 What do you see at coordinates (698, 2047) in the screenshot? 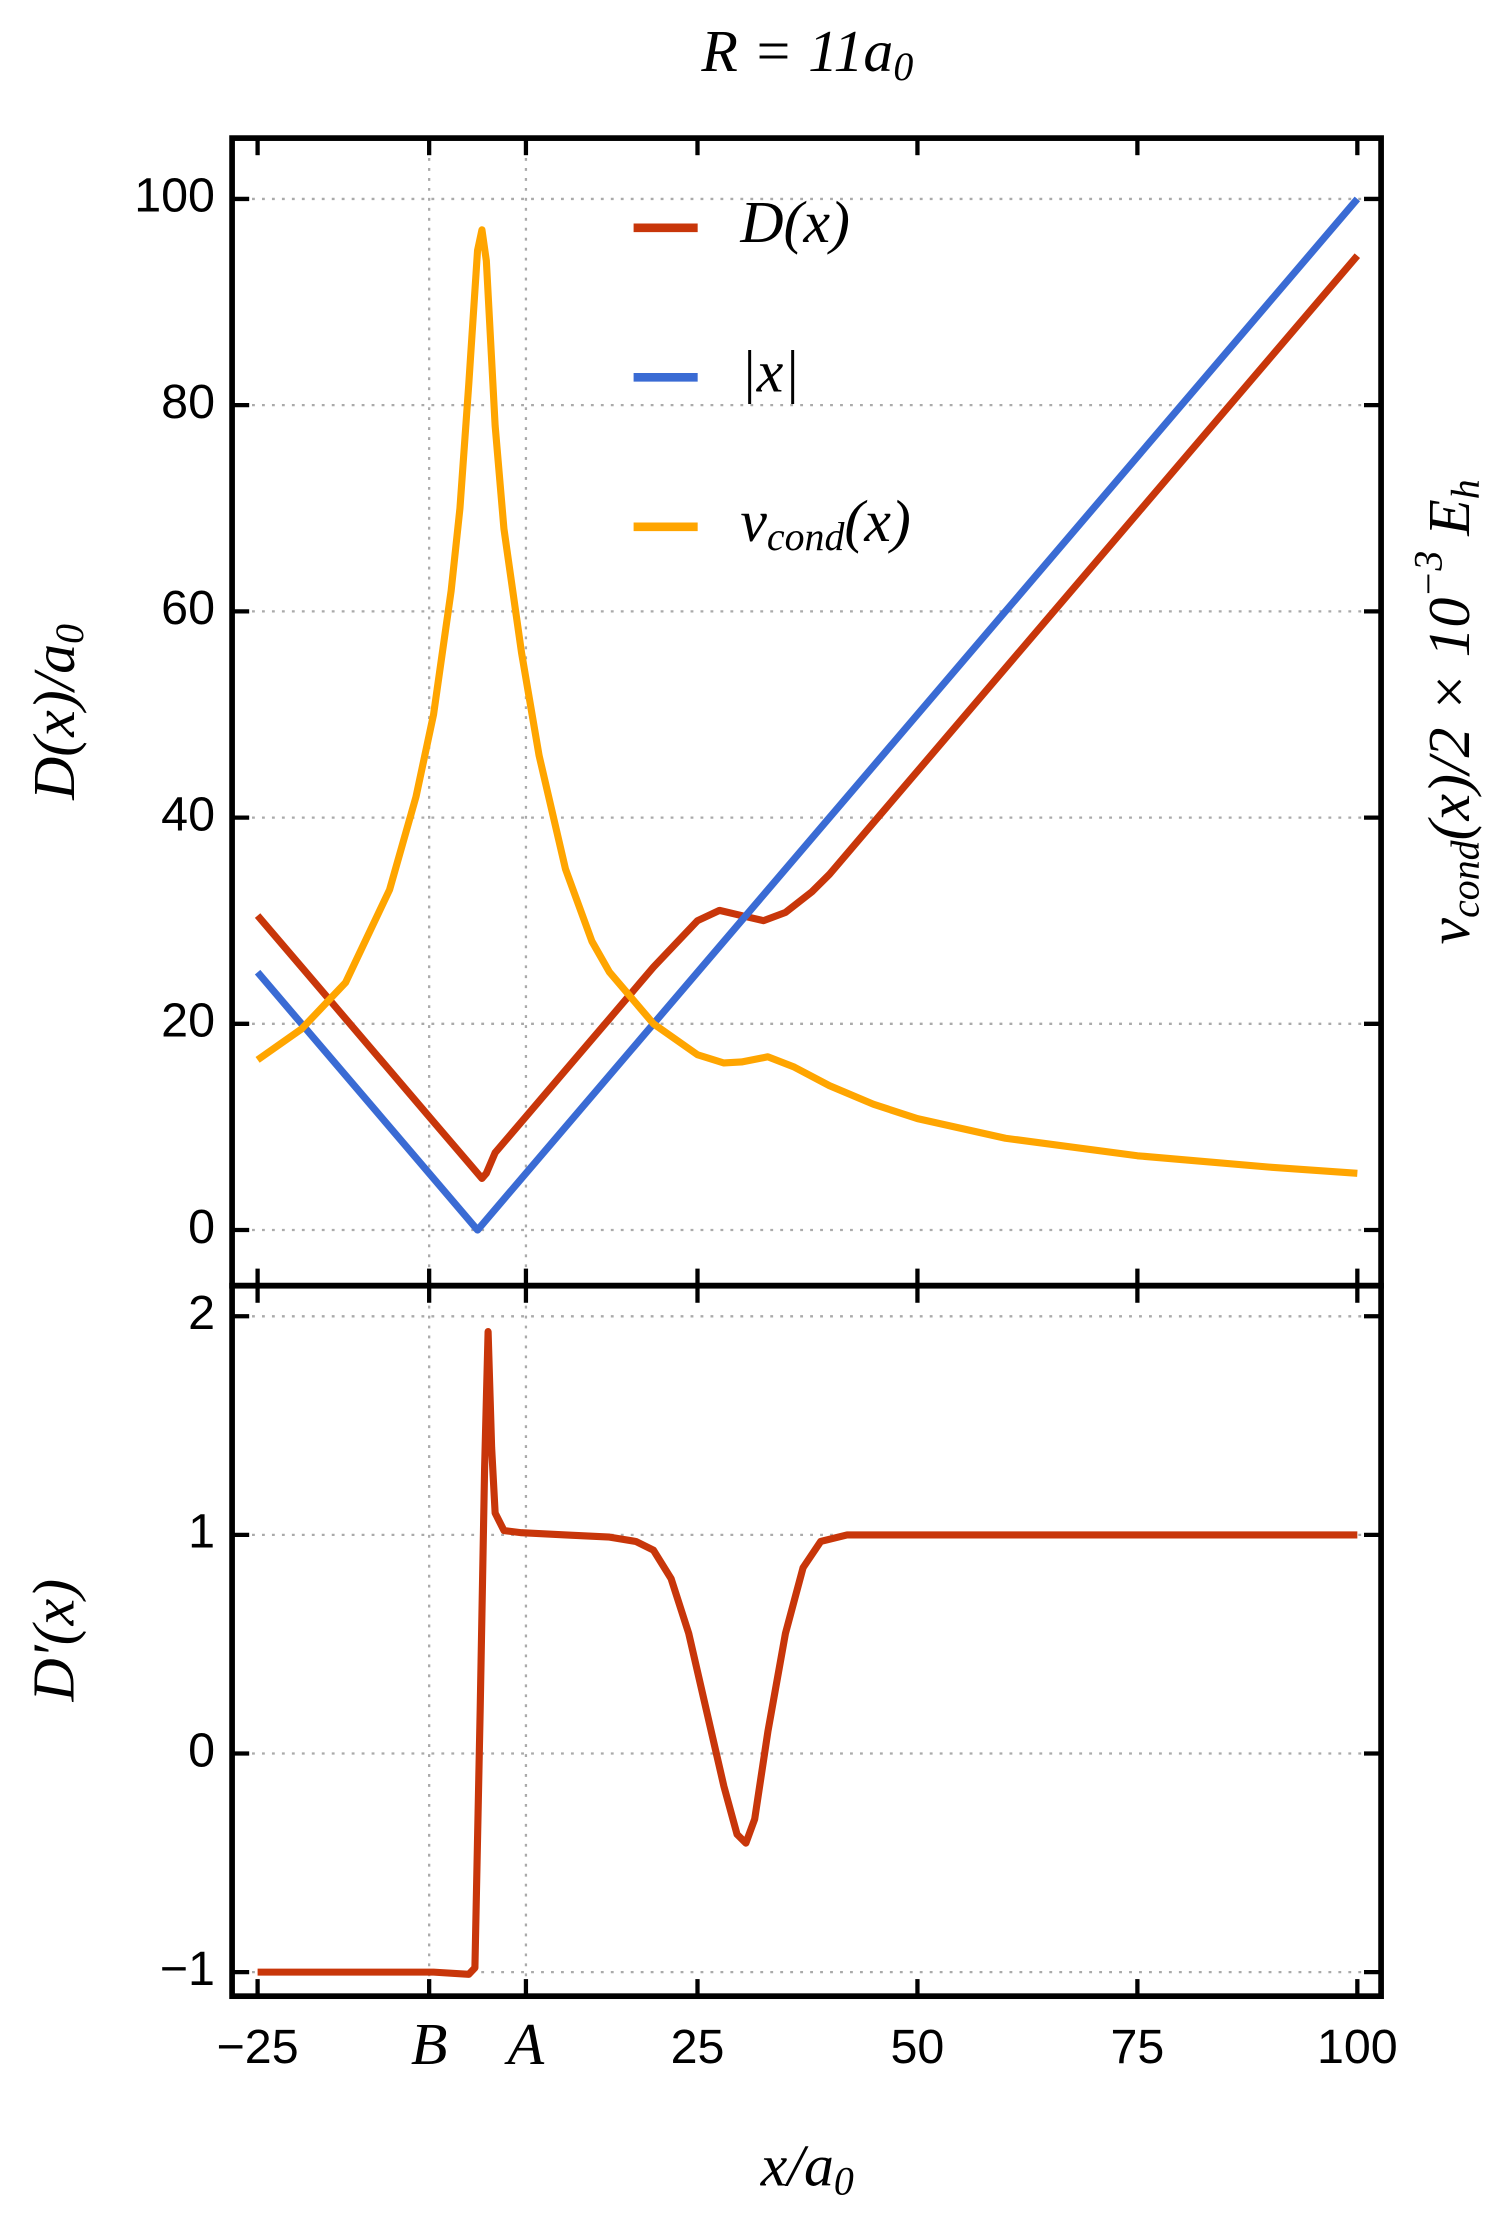
I see `x-tick-label: 25` at bounding box center [698, 2047].